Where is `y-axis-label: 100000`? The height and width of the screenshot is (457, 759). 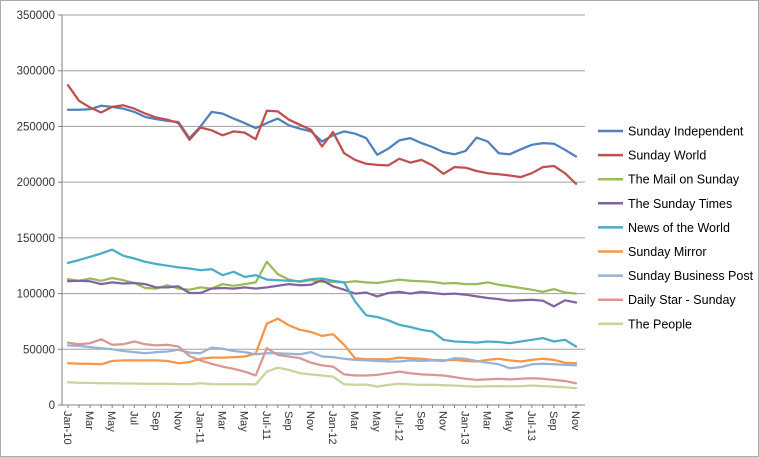
y-axis-label: 100000 is located at coordinates (36, 295).